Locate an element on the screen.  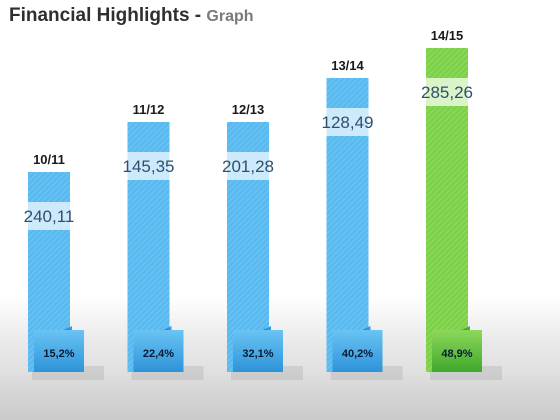
bar-group: 240,11 10/11 15,2% is located at coordinates (64, 266).